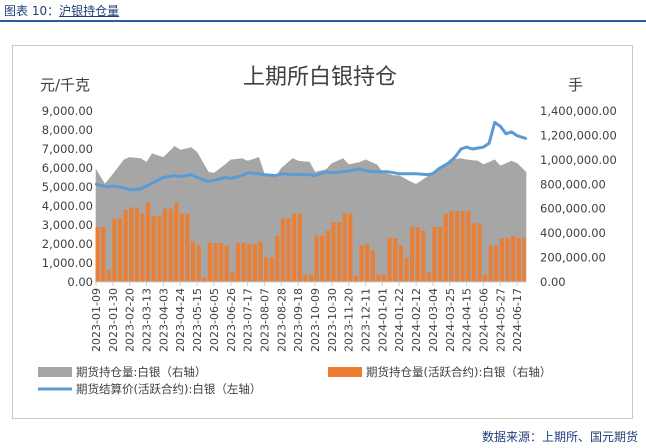 Image resolution: width=646 pixels, height=448 pixels. What do you see at coordinates (264, 320) in the screenshot?
I see `x-tick-label: 2023-08-07` at bounding box center [264, 320].